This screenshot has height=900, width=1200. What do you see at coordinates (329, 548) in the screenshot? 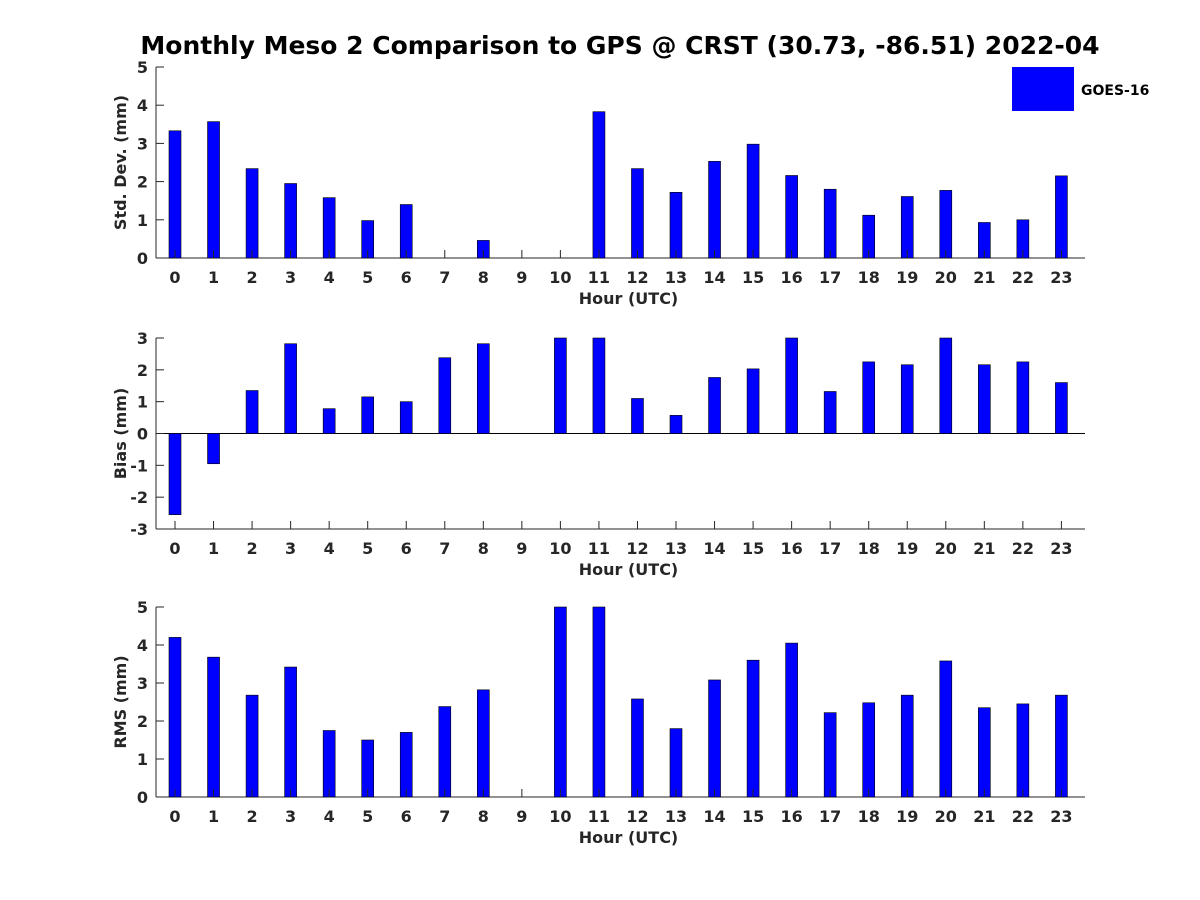
I see `x-tick-label: 4` at bounding box center [329, 548].